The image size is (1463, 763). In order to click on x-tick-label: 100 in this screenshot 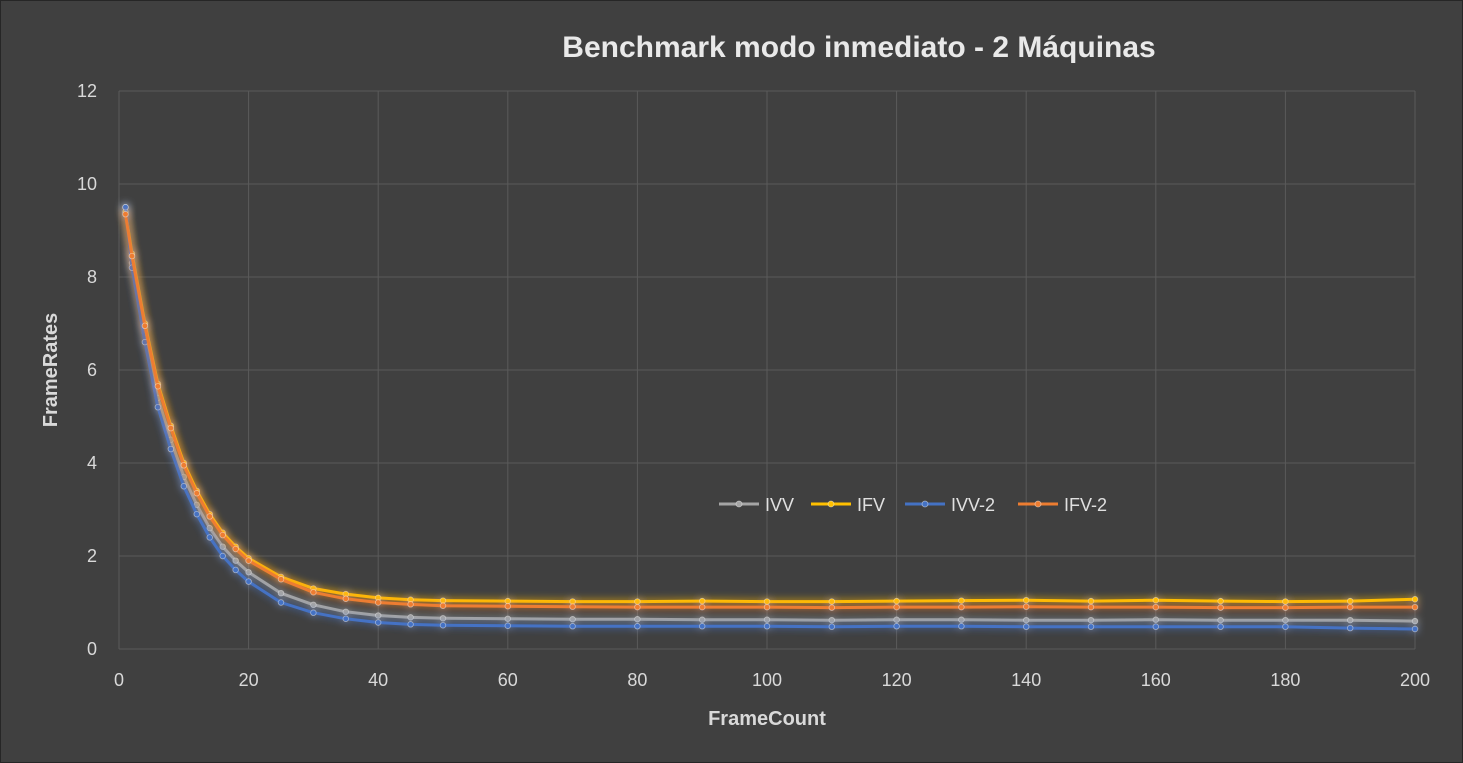, I will do `click(767, 680)`.